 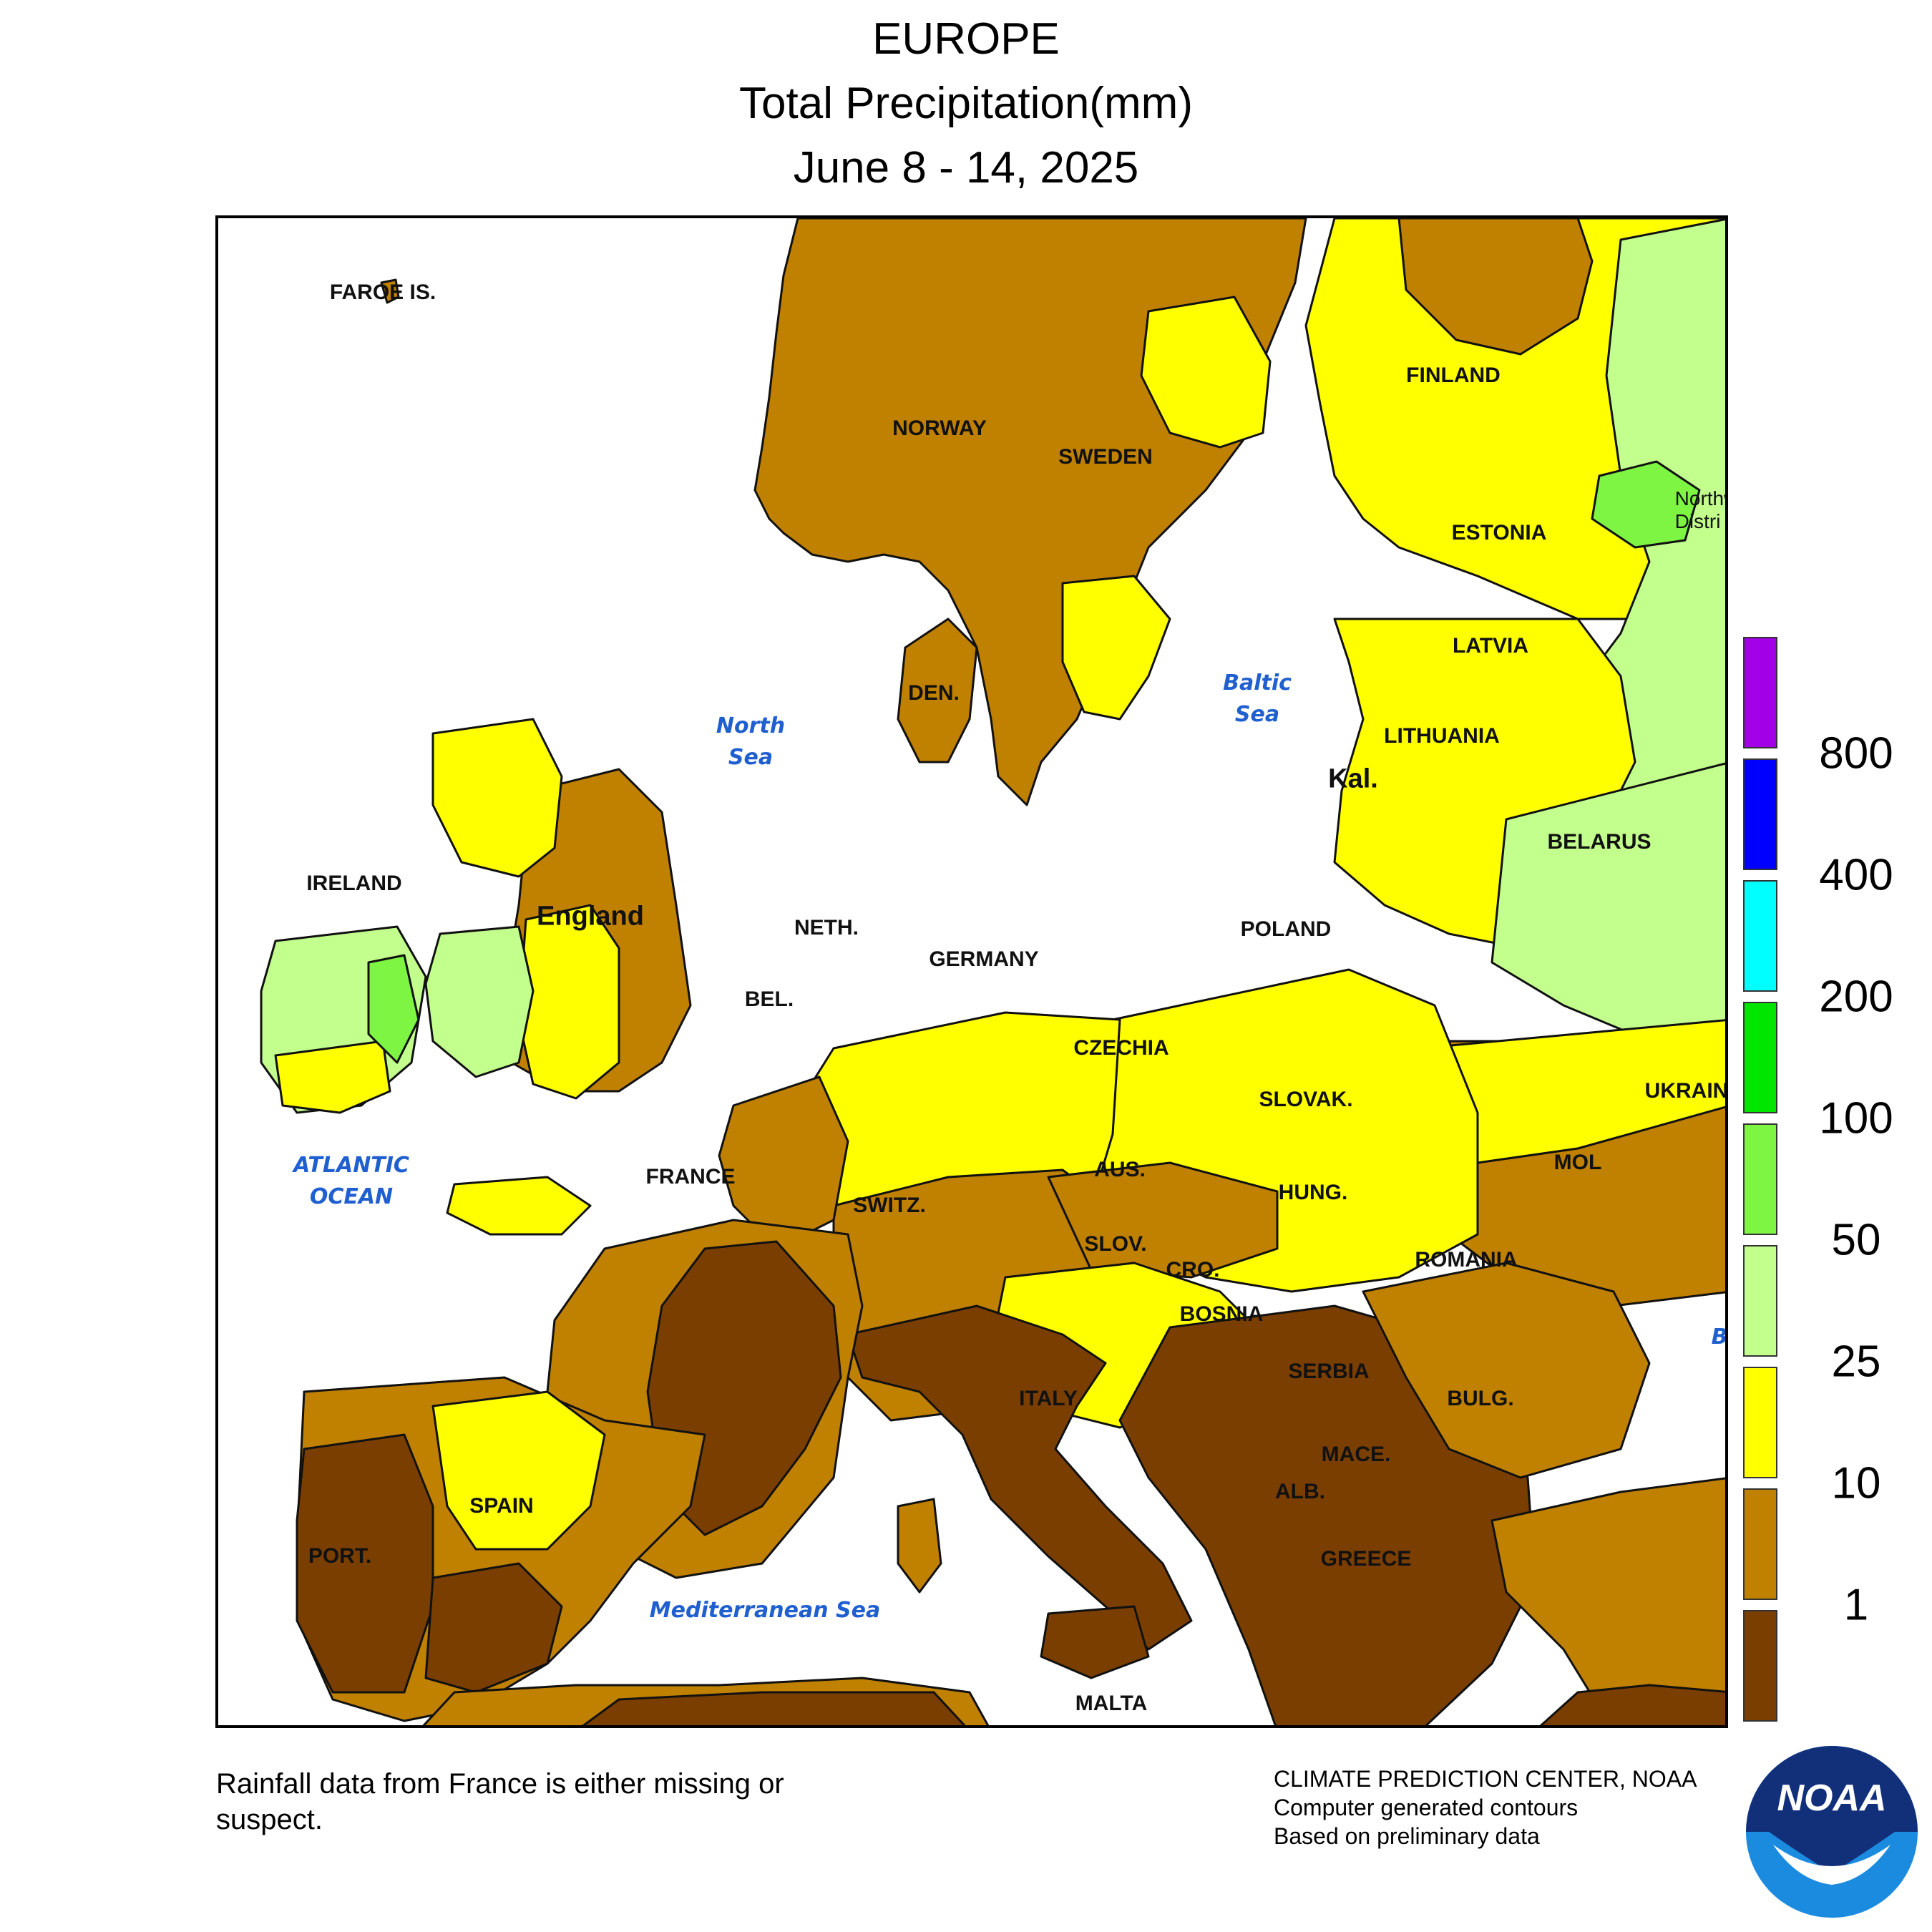 I want to click on label-atlantic-ocean: ATLANTIC OCEAN, so click(x=351, y=1181).